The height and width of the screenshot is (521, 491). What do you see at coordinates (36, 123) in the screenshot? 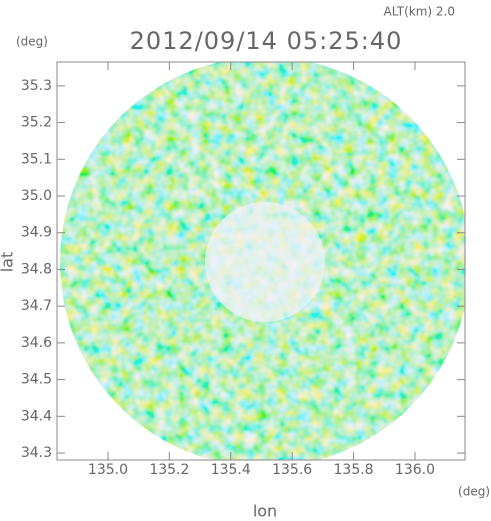
I see `y-tick-label: 35.2` at bounding box center [36, 123].